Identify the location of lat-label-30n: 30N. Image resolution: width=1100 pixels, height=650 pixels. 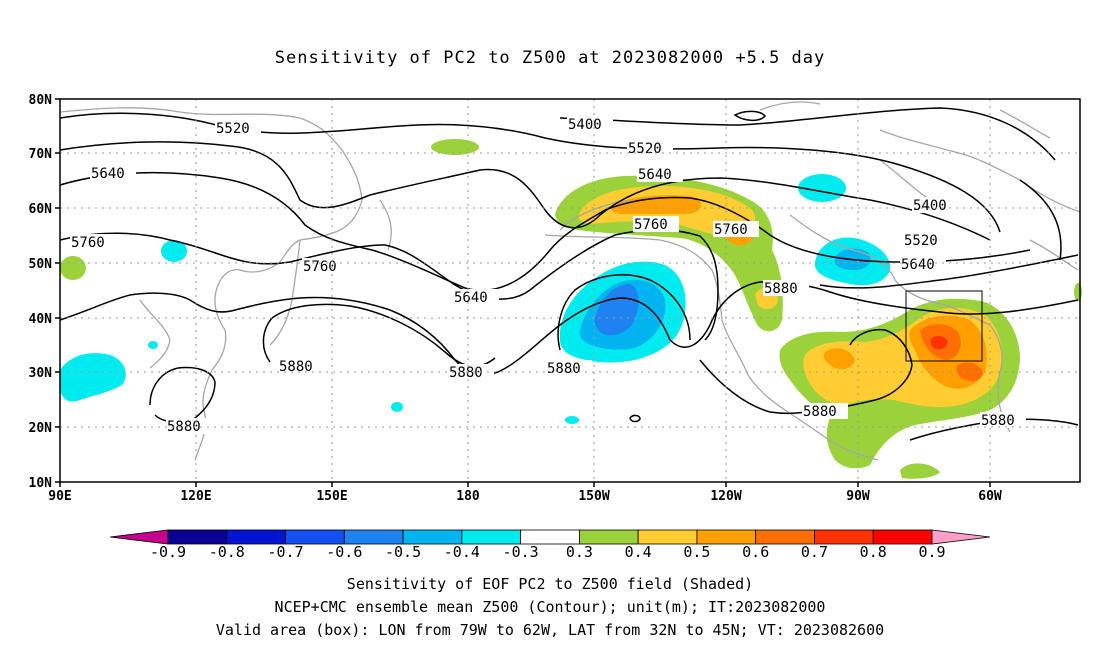
(41, 373).